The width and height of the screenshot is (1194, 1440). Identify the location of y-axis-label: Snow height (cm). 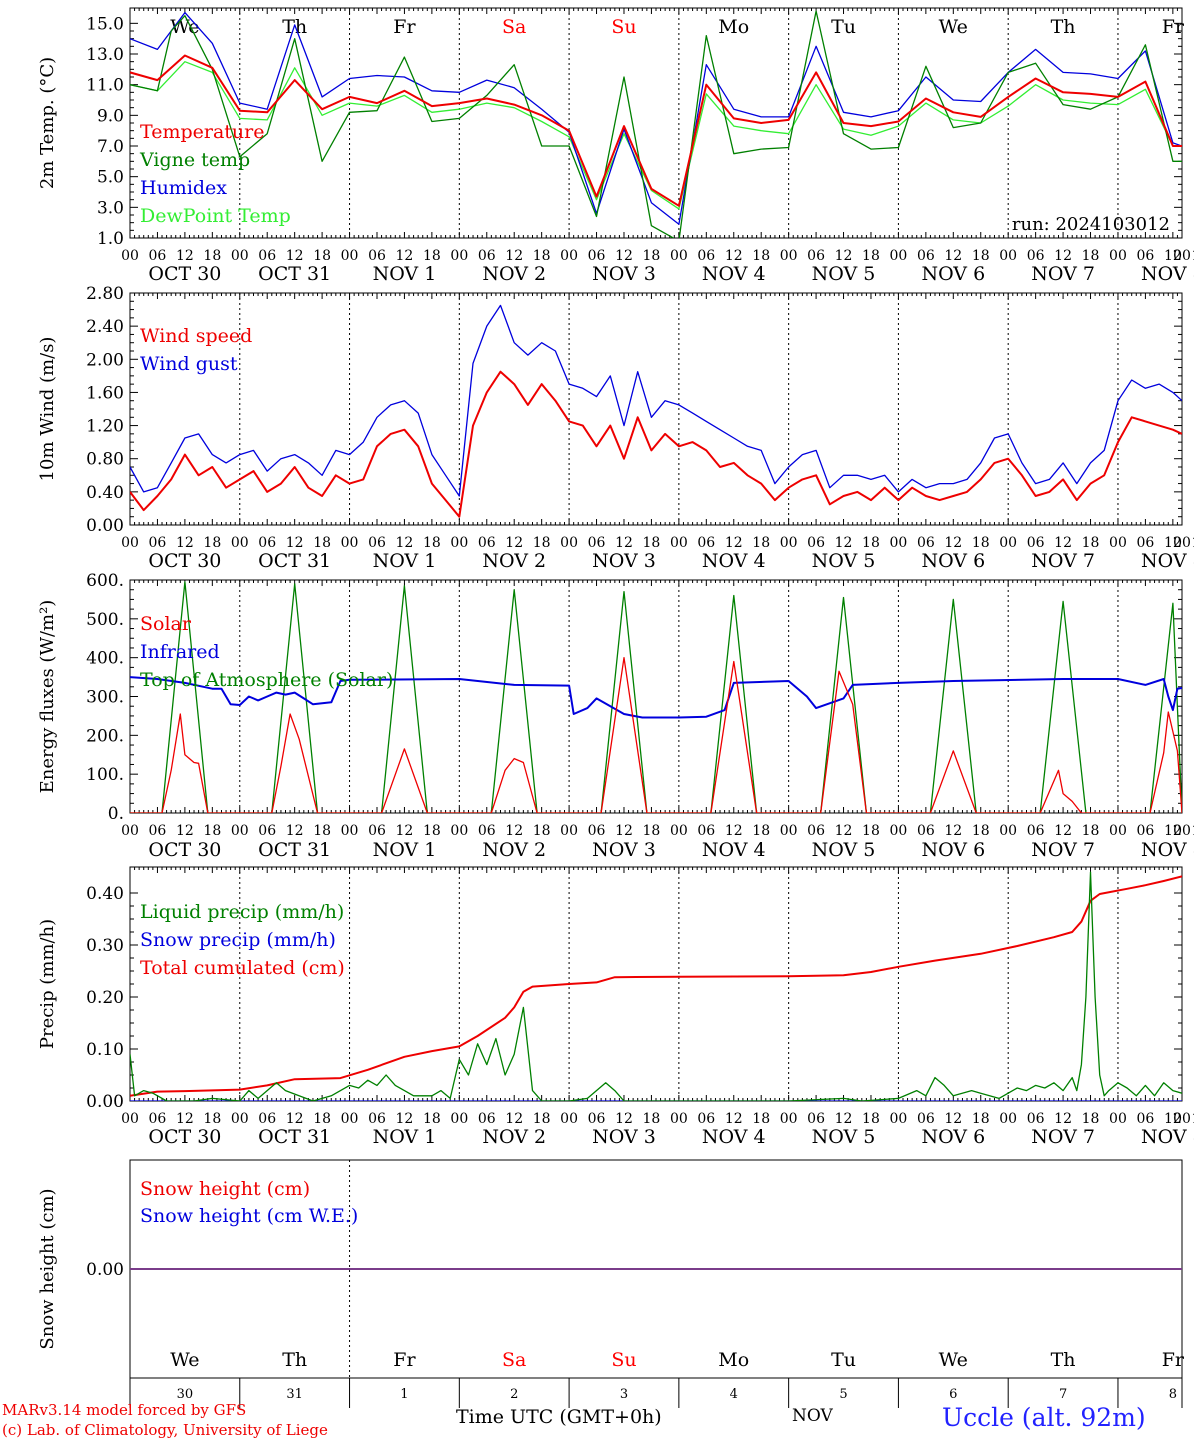
(47, 1268).